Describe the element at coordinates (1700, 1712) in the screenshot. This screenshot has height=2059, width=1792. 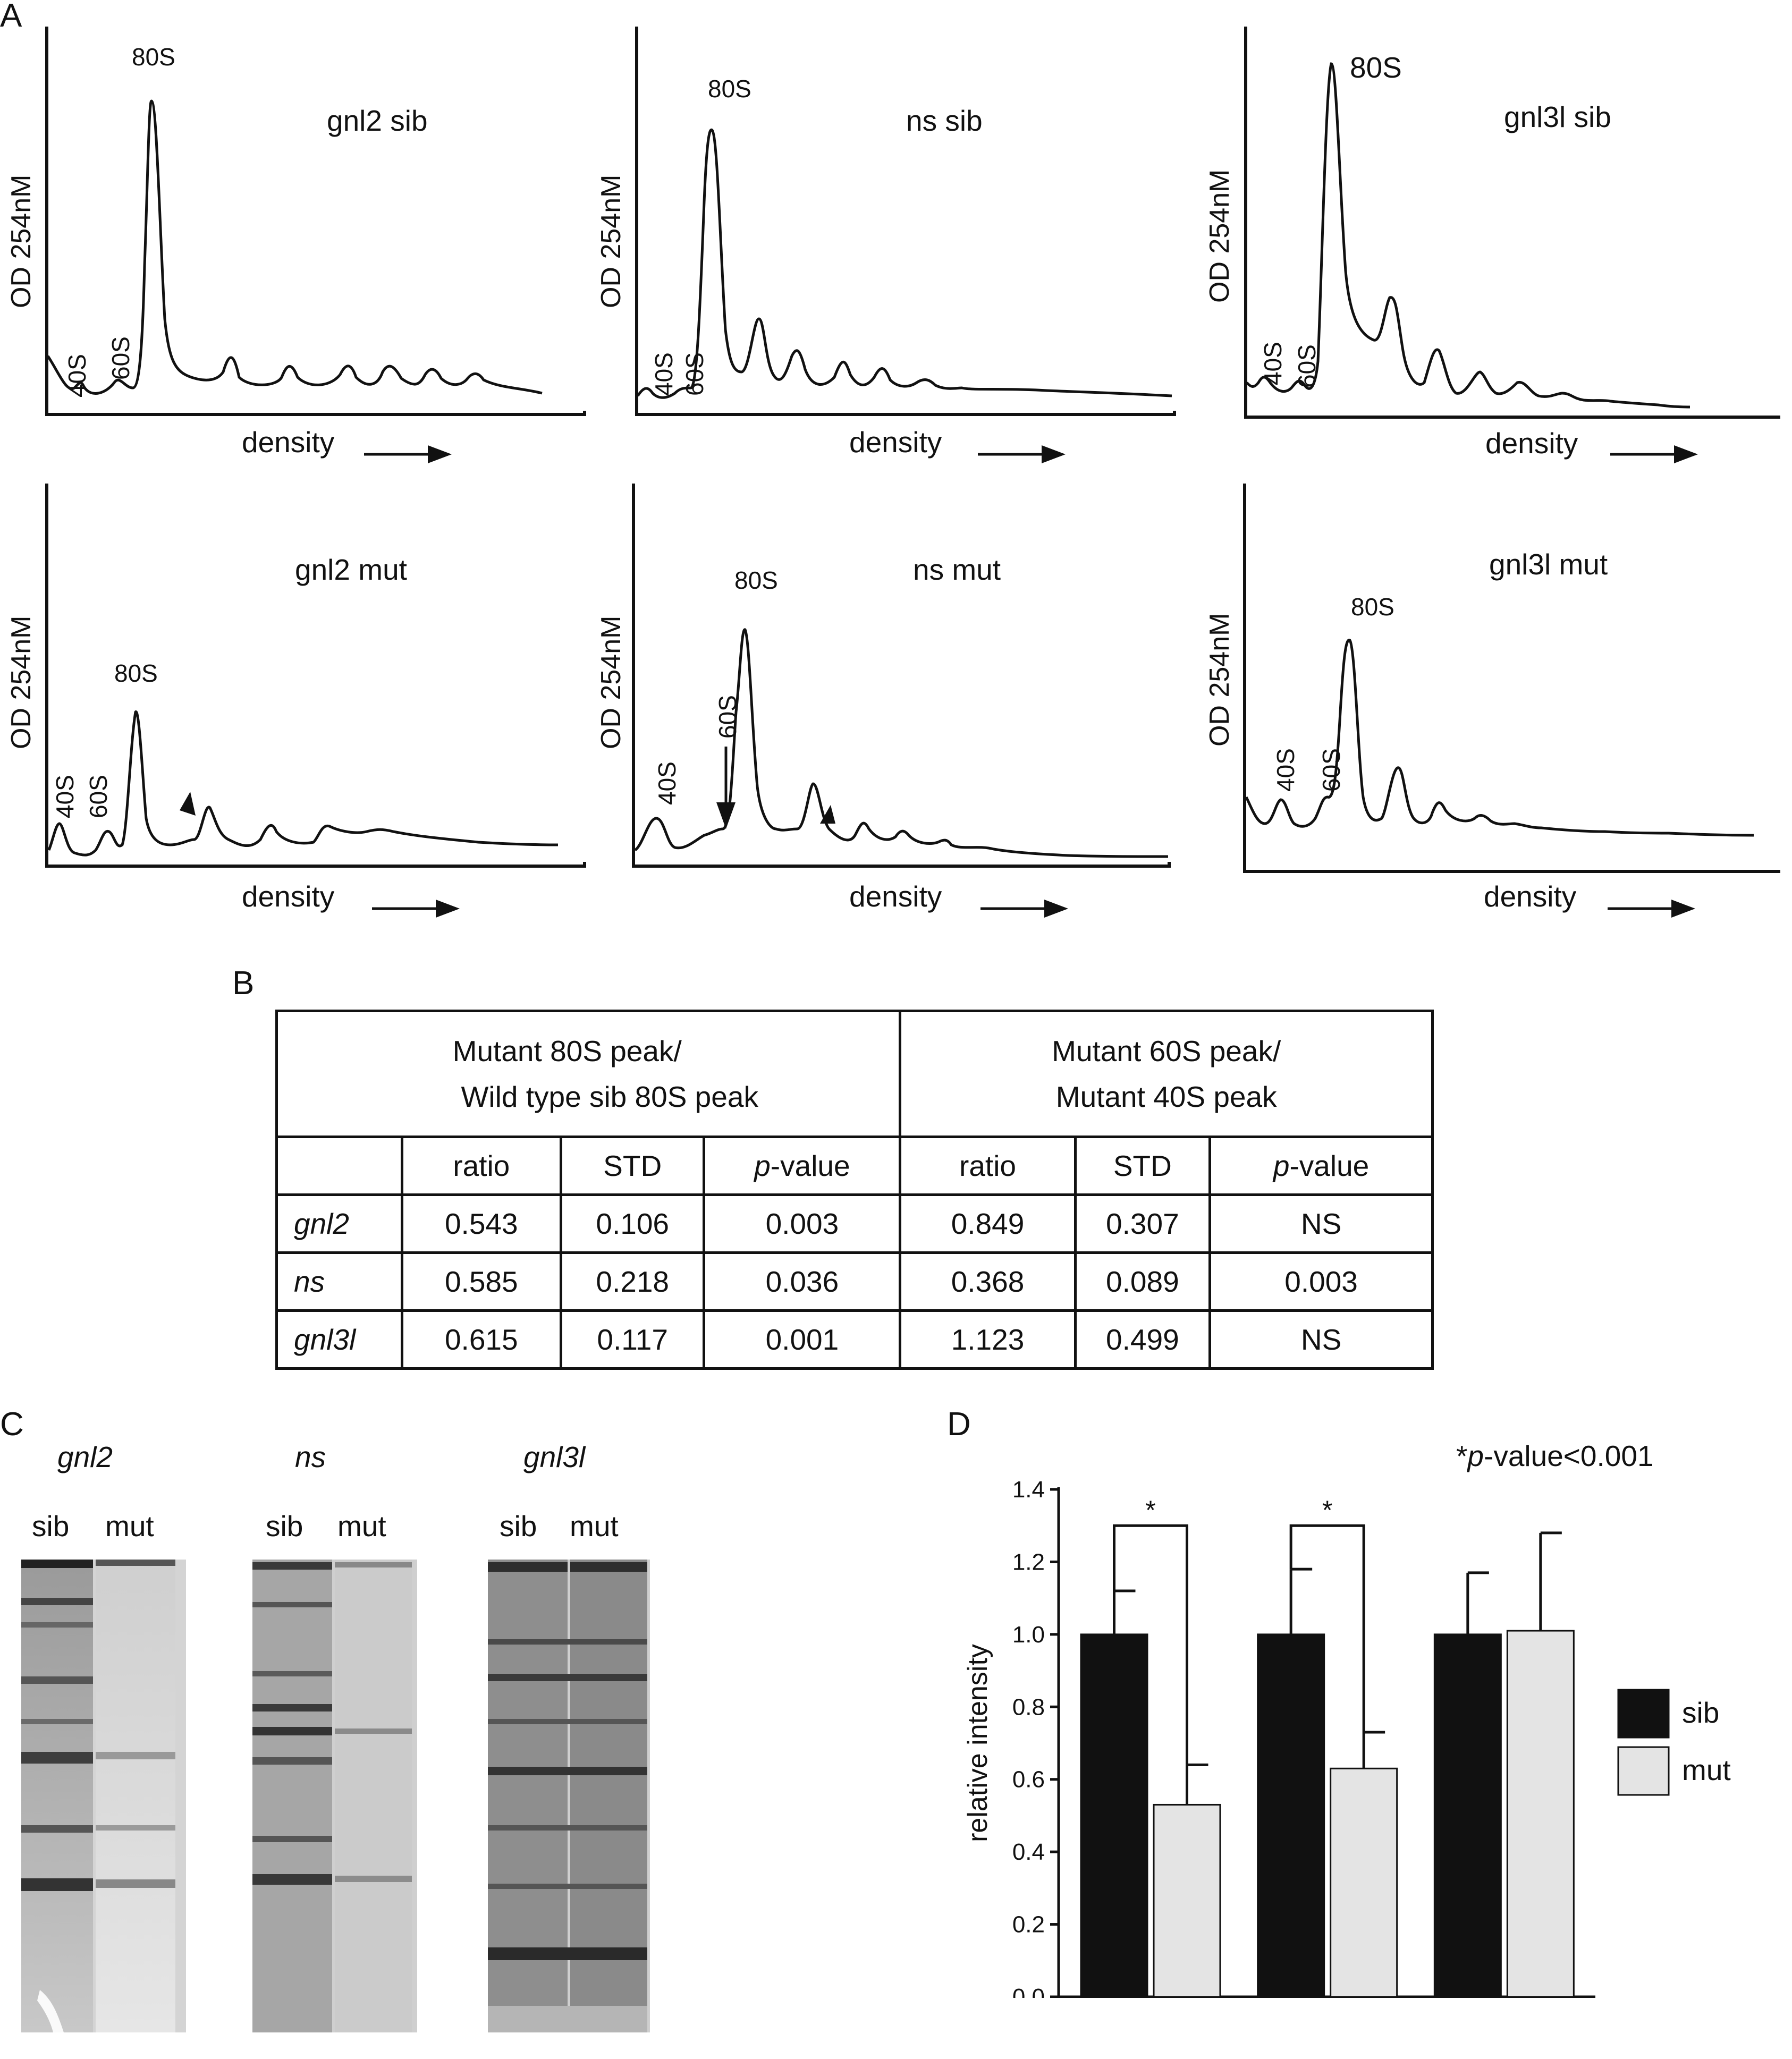
I see `legend-label-sib: sib` at that location.